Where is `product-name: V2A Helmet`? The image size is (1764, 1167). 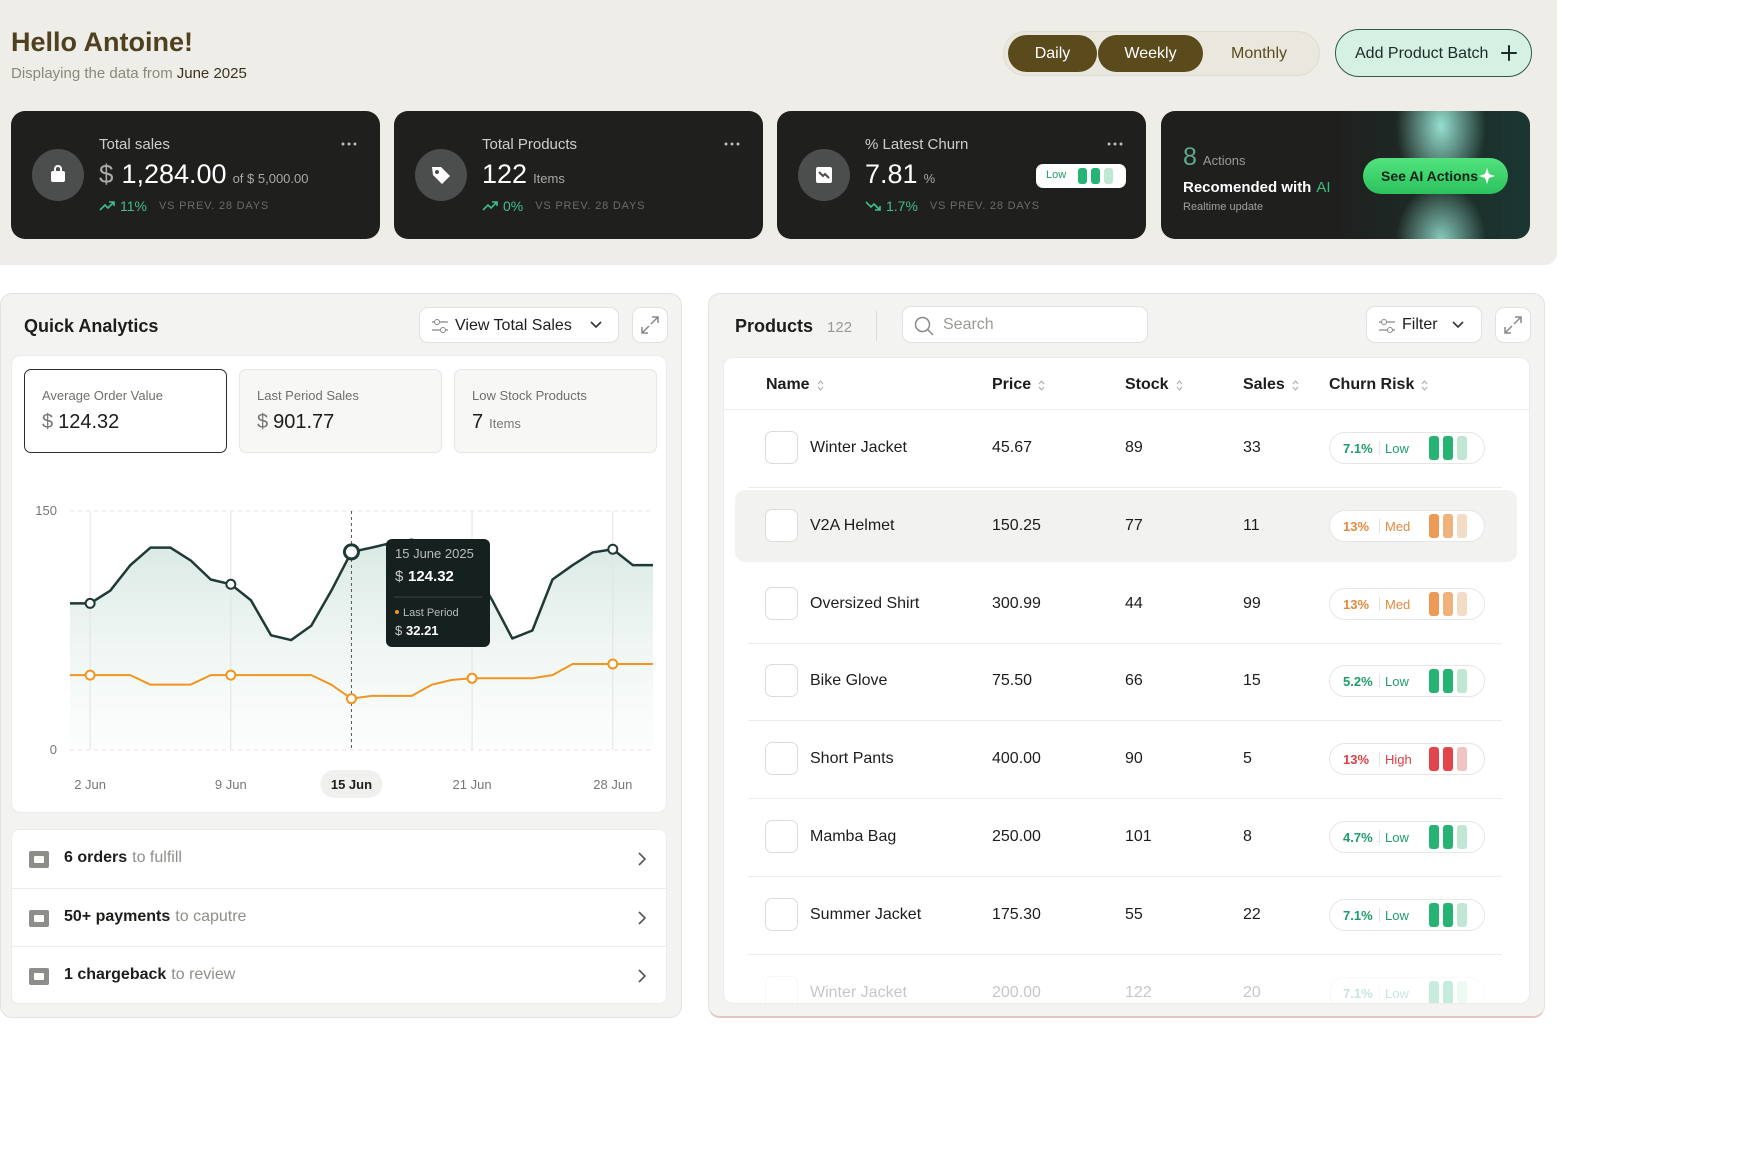 product-name: V2A Helmet is located at coordinates (852, 525).